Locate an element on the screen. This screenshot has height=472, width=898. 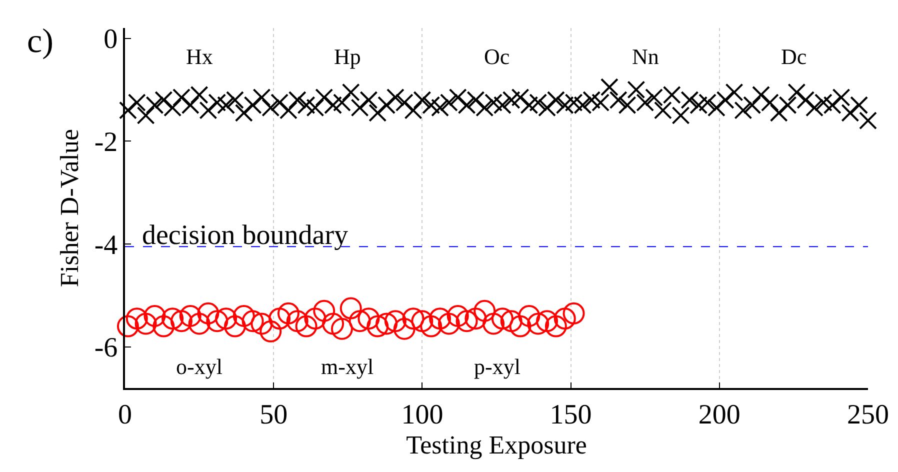
annotation: m-xyl is located at coordinates (347, 366).